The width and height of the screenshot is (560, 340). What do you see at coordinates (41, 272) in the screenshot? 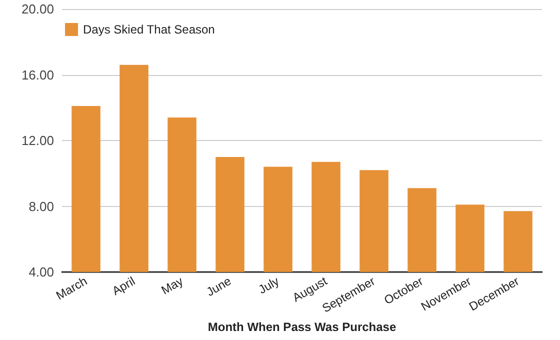
I see `y-tick-label: 4.00` at bounding box center [41, 272].